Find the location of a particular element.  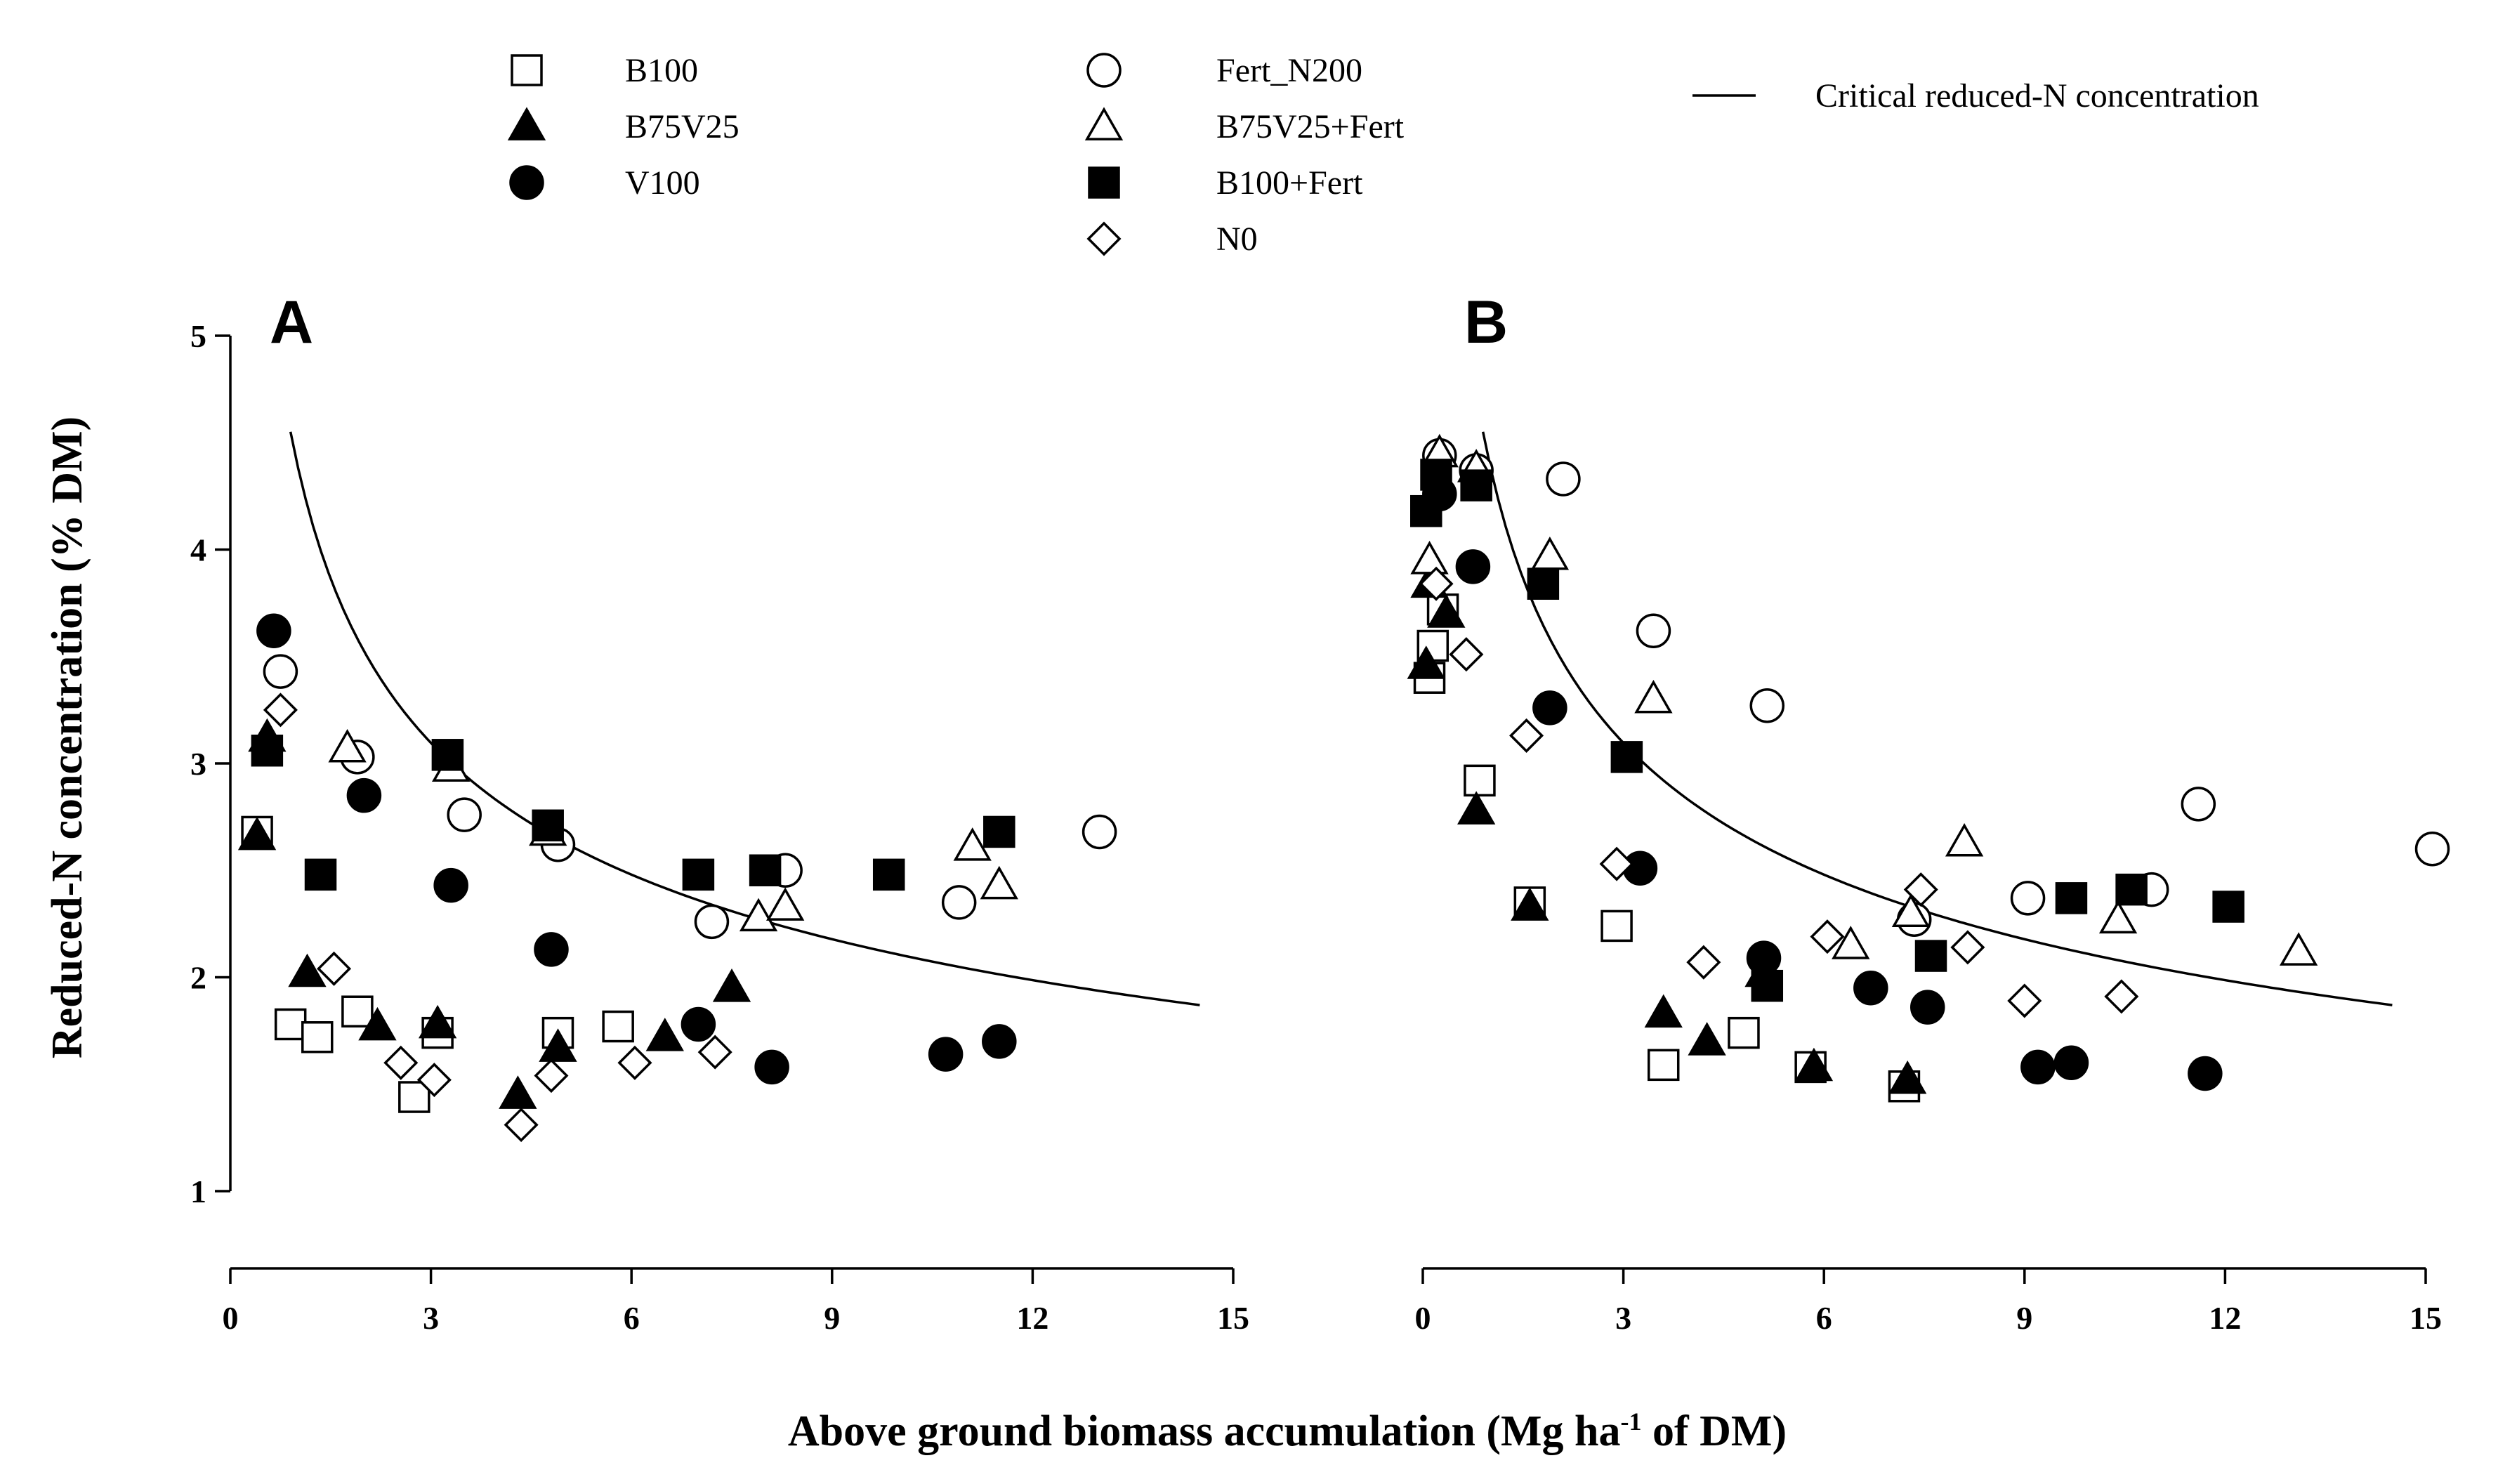

point-a-b75v25-8-shape is located at coordinates (731, 985).